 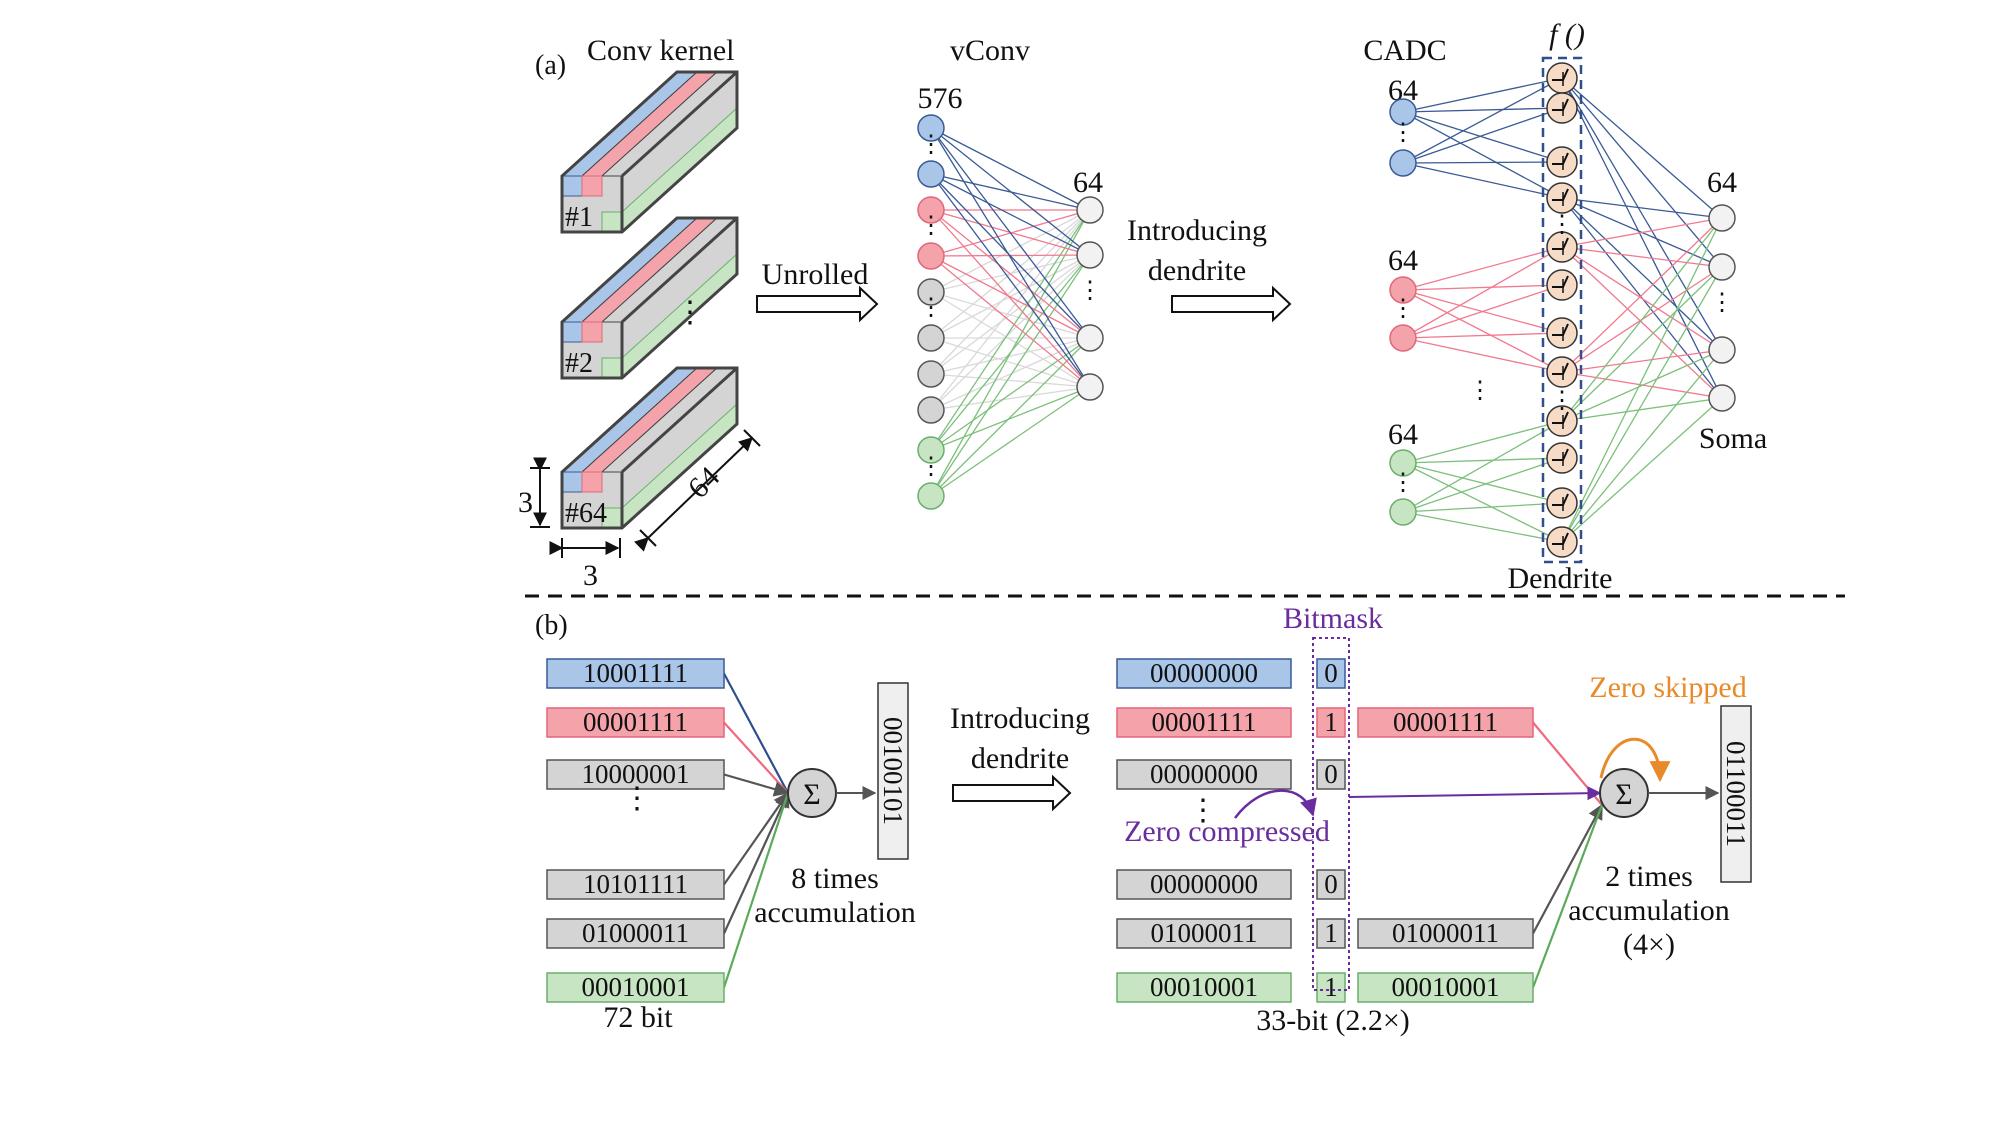 I want to click on vconv-ellipsis: ⋮, so click(x=1090, y=291).